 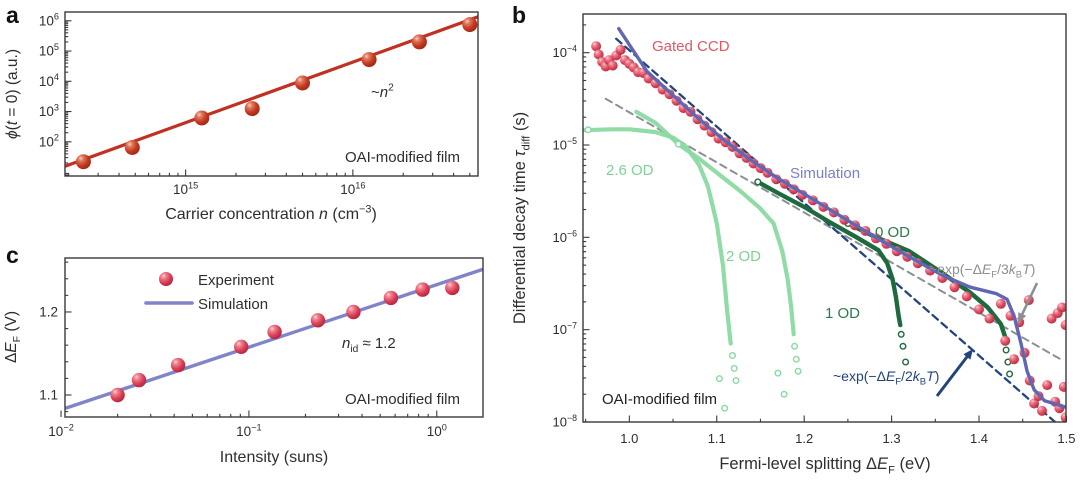 What do you see at coordinates (717, 438) in the screenshot?
I see `b-x-tick-label: 1.1` at bounding box center [717, 438].